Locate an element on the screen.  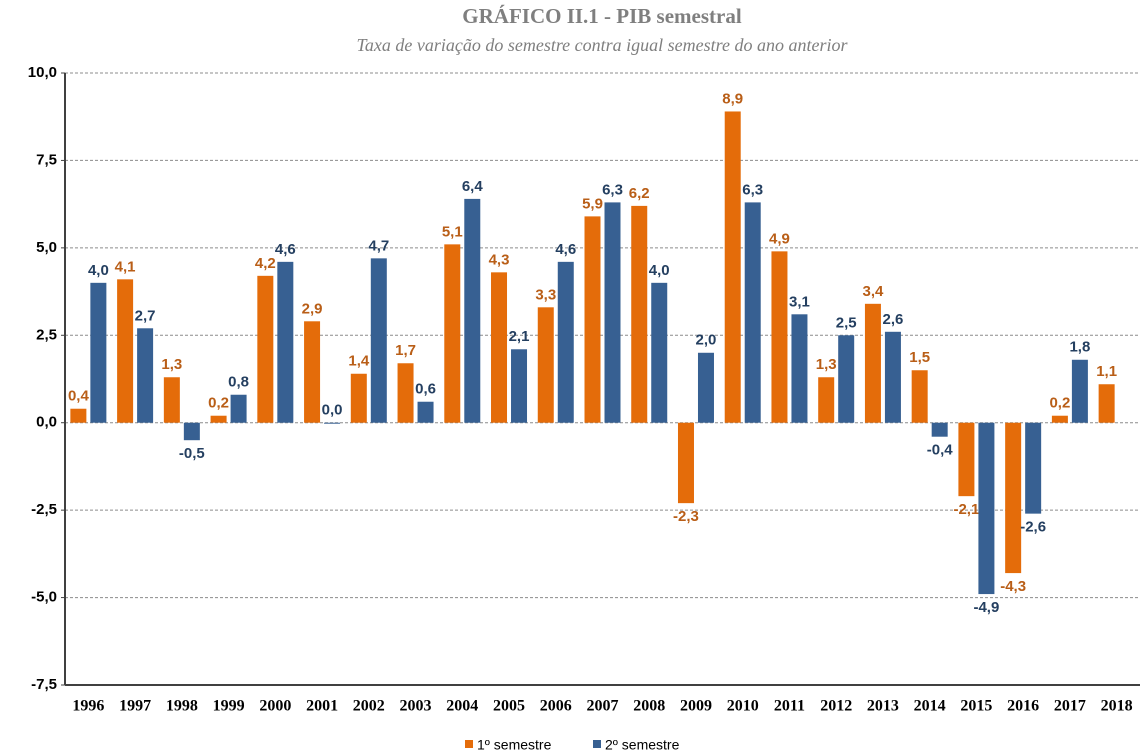
data-label: 1,8 is located at coordinates (1079, 347).